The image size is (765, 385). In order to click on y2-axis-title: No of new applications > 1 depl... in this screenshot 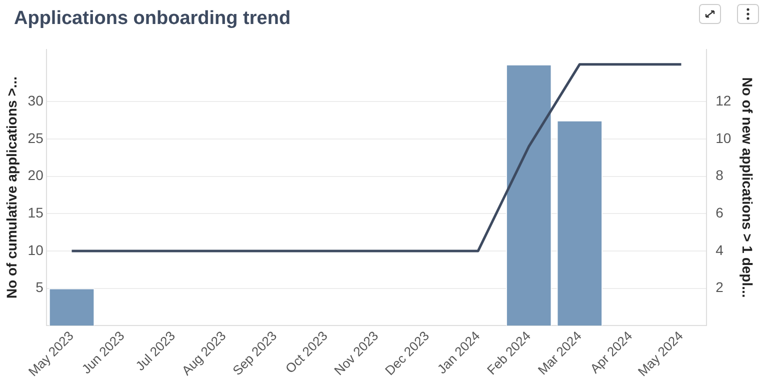, I will do `click(748, 187)`.